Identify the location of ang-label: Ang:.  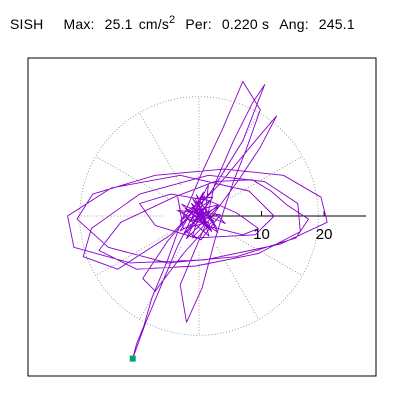
(294, 24).